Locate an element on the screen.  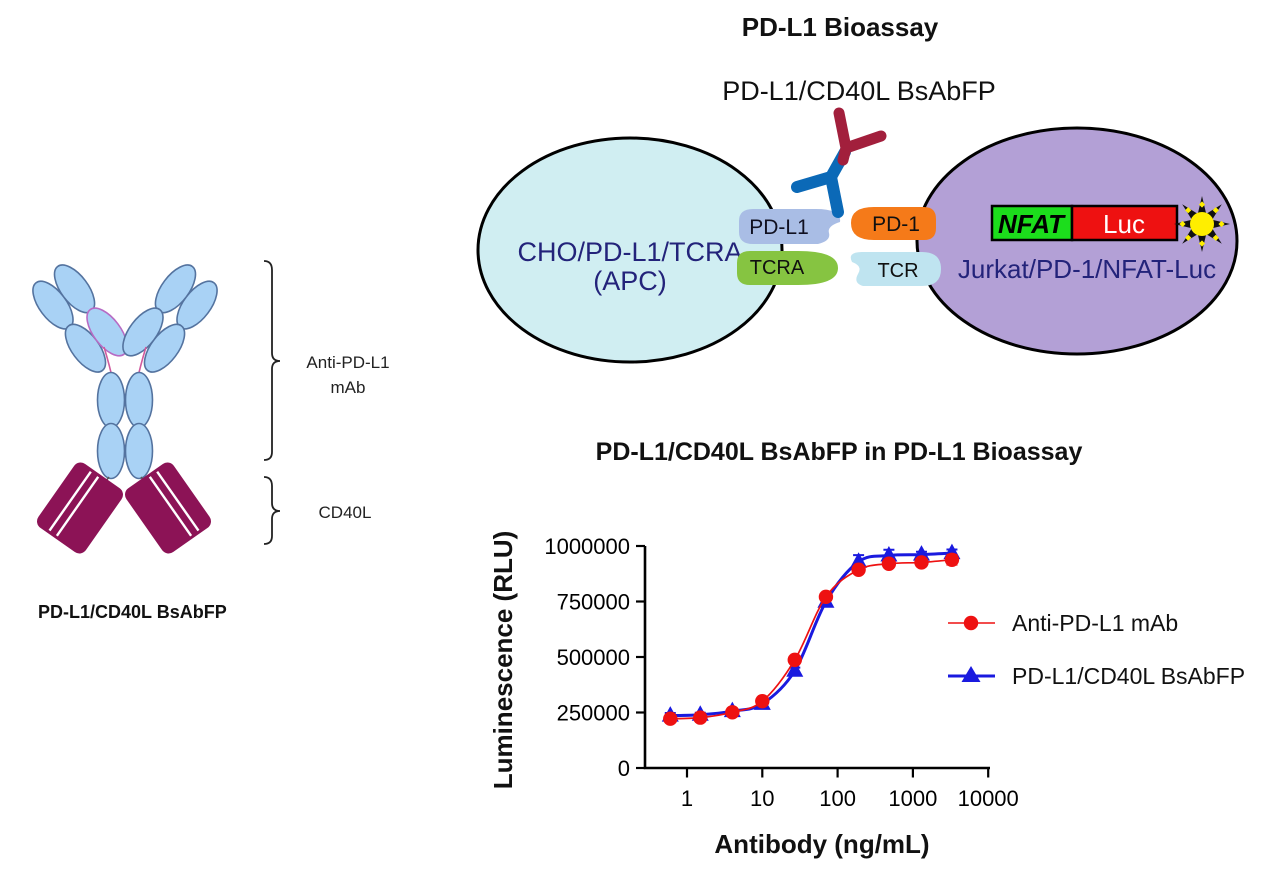
legend-label-mab: Anti-PD-L1 mAb is located at coordinates (1095, 623).